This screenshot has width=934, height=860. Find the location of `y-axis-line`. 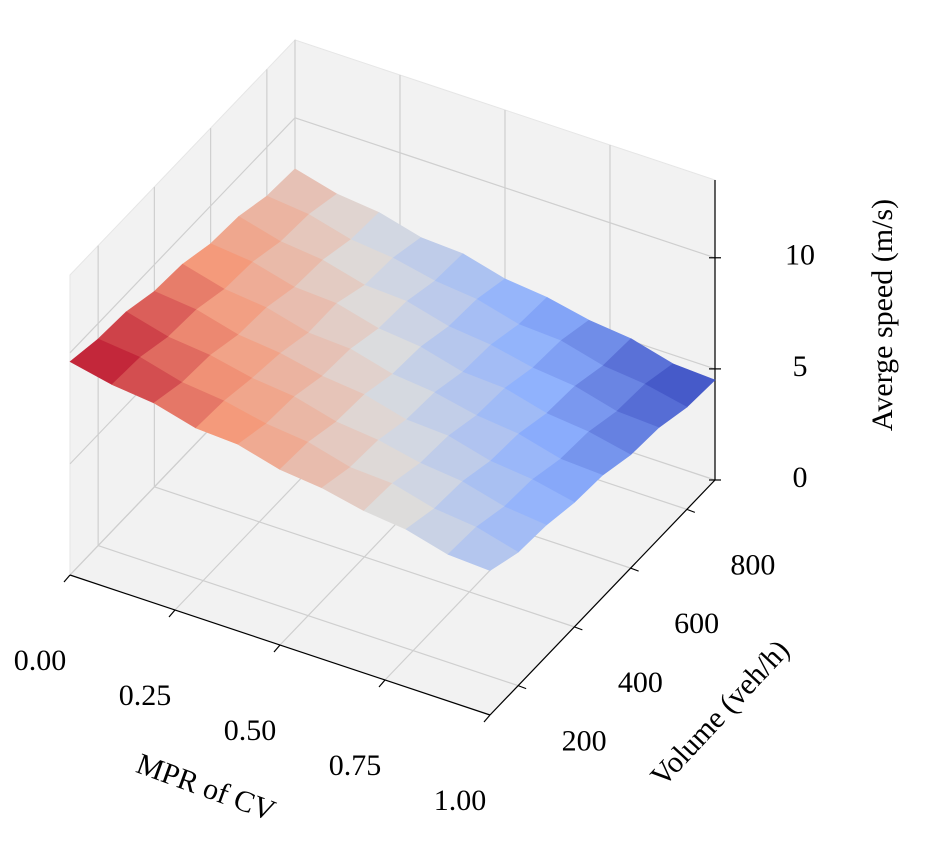

y-axis-line is located at coordinates (602, 597).